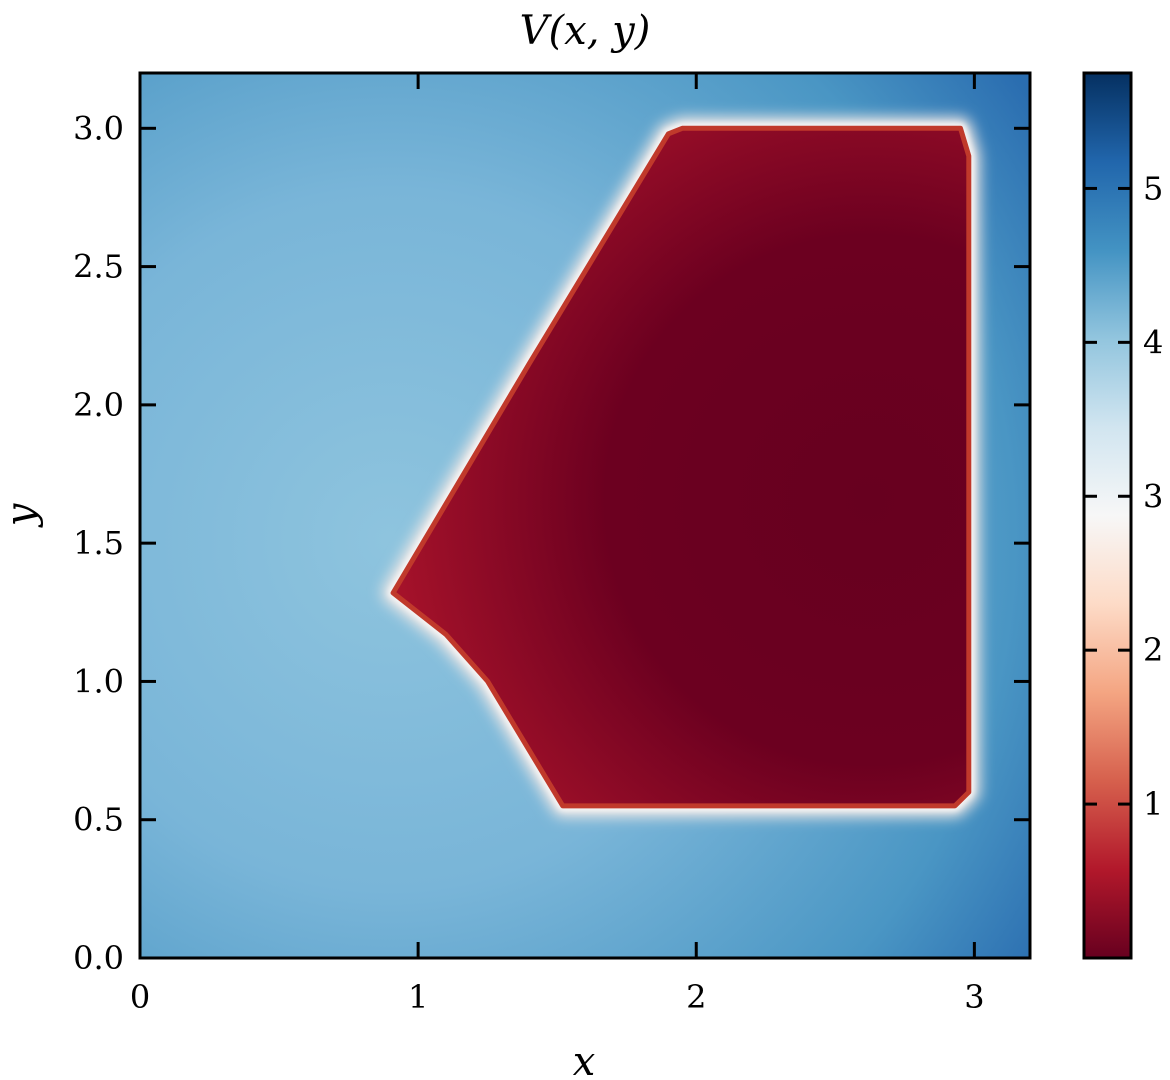 The height and width of the screenshot is (1080, 1170). What do you see at coordinates (140, 997) in the screenshot?
I see `x-tick-label: 0` at bounding box center [140, 997].